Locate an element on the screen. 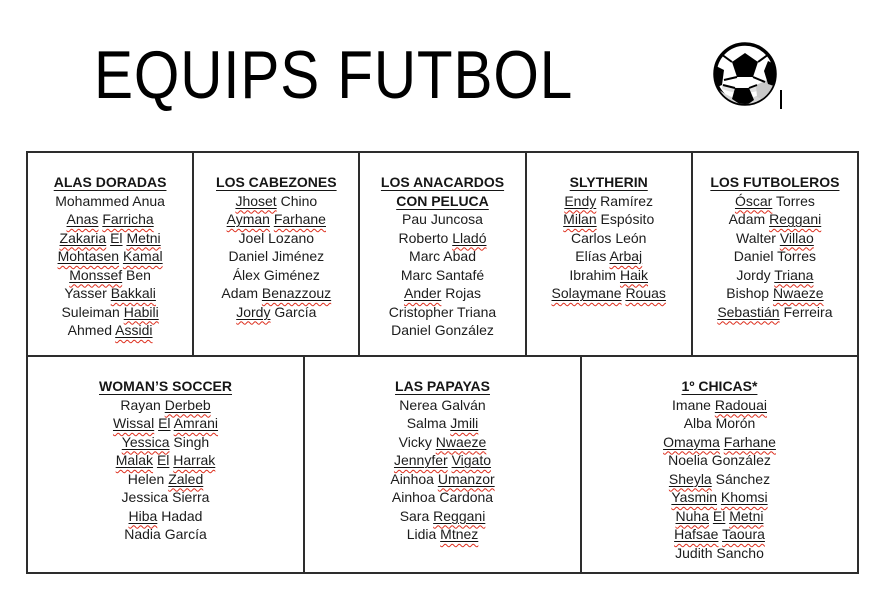 The width and height of the screenshot is (887, 593). underlined-word: Yasmin is located at coordinates (694, 497).